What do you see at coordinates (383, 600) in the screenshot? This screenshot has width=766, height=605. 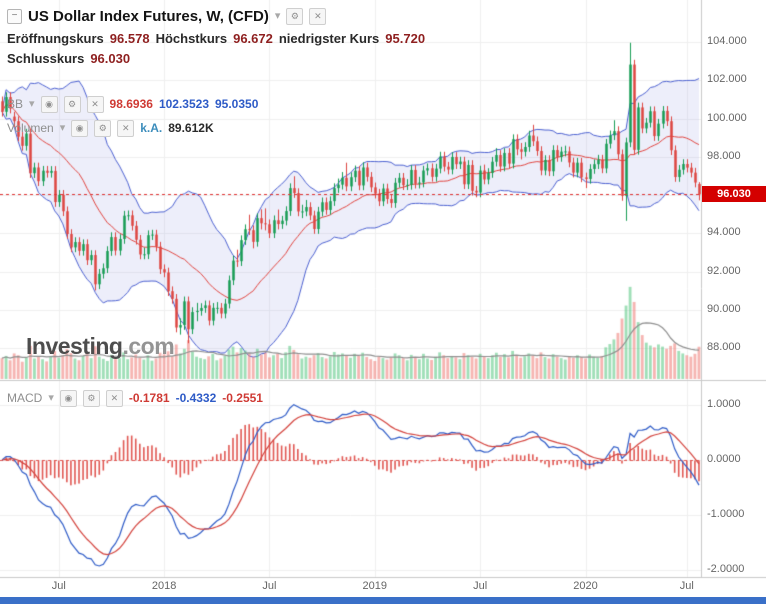 I see `horizontal-scrollbar` at bounding box center [383, 600].